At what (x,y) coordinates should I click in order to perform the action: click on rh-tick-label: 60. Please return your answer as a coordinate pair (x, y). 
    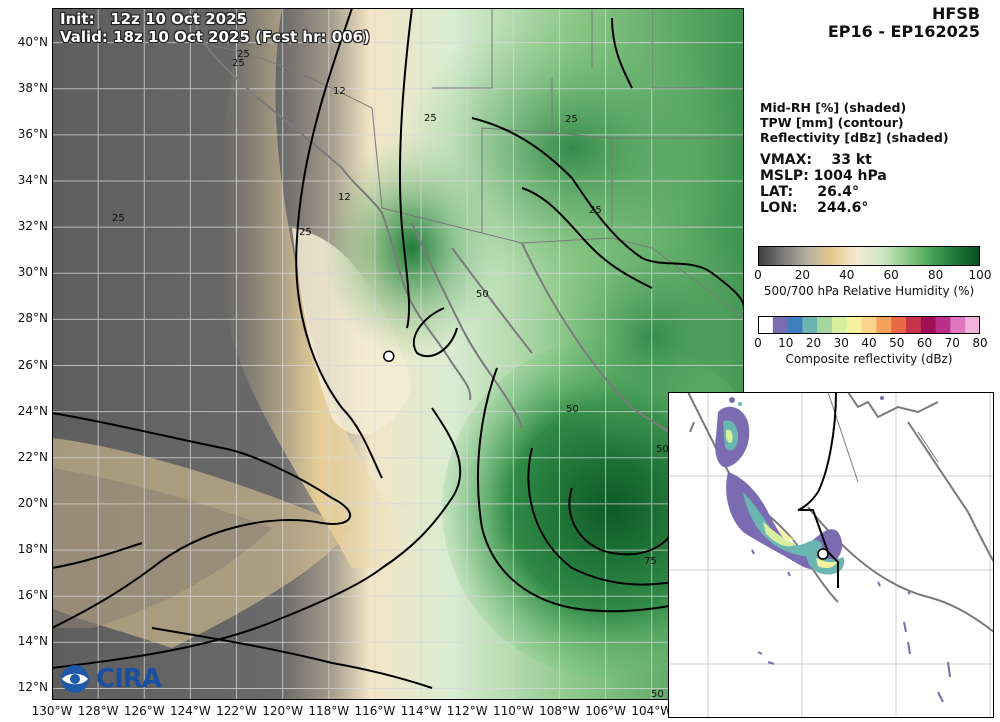
    Looking at the image, I should click on (891, 275).